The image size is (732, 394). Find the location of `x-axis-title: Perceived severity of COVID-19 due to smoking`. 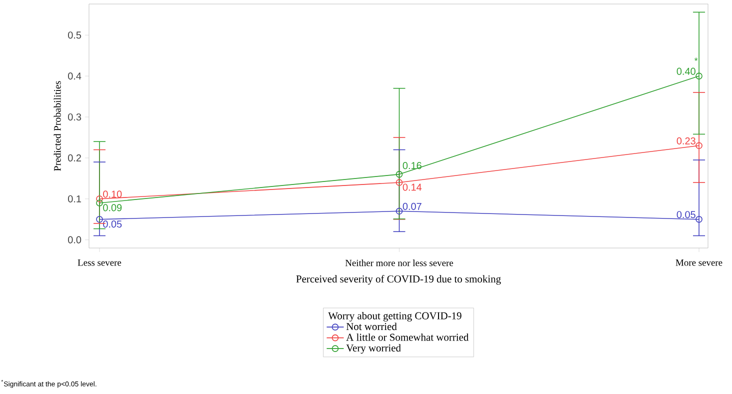

x-axis-title: Perceived severity of COVID-19 due to smoking is located at coordinates (398, 280).